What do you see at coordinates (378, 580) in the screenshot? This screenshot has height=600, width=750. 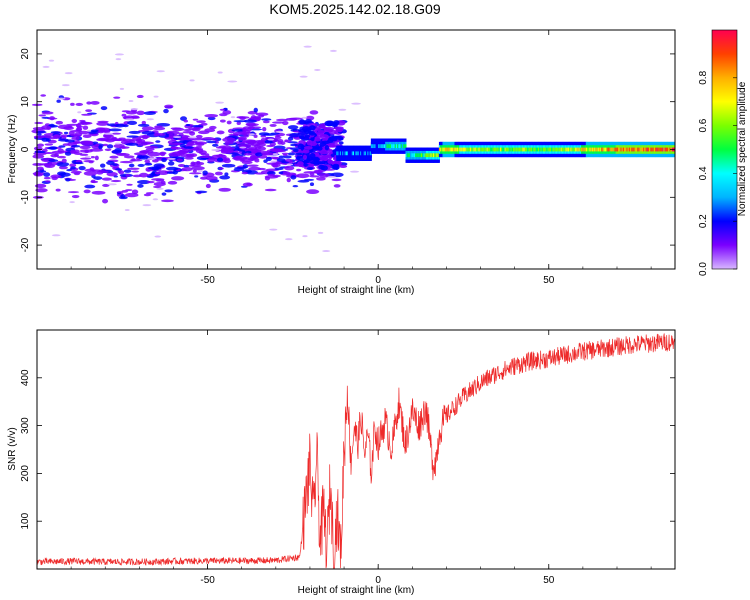 I see `snr-x-tick-label: 0` at bounding box center [378, 580].